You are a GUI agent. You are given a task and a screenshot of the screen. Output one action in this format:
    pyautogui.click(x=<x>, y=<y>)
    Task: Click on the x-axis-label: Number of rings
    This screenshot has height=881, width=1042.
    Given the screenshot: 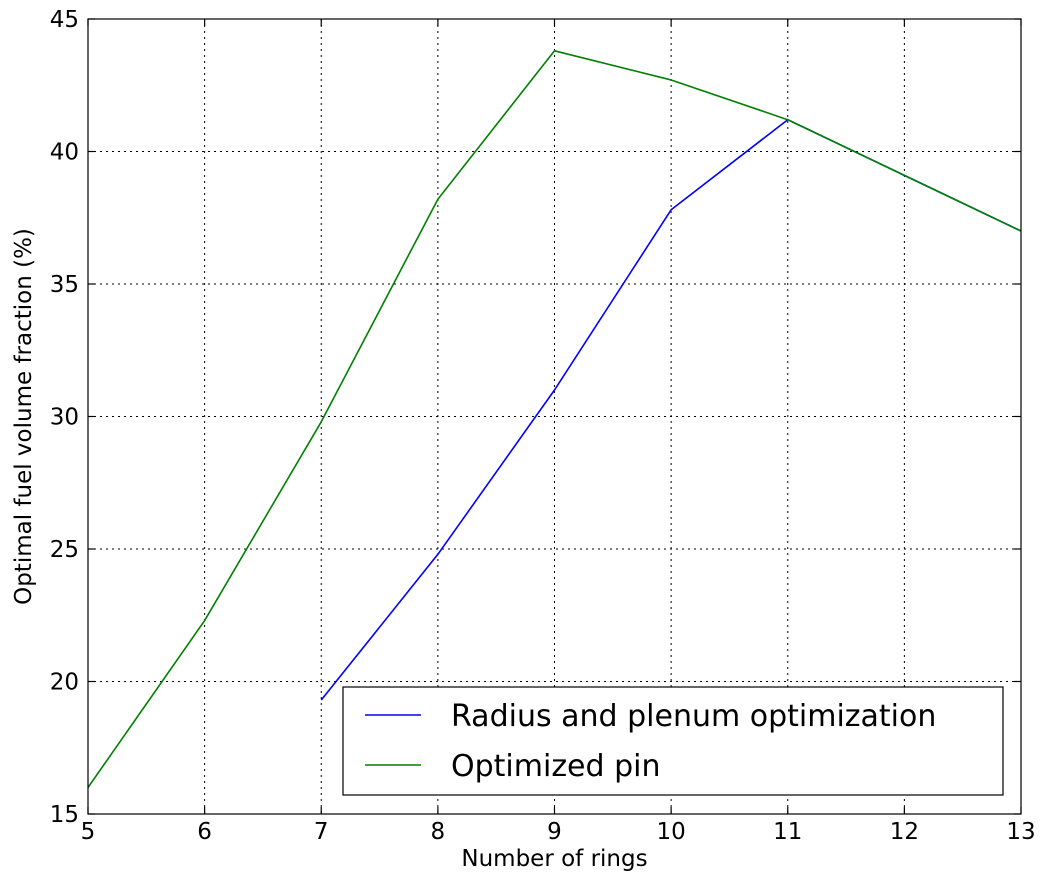 What is the action you would take?
    pyautogui.click(x=554, y=859)
    